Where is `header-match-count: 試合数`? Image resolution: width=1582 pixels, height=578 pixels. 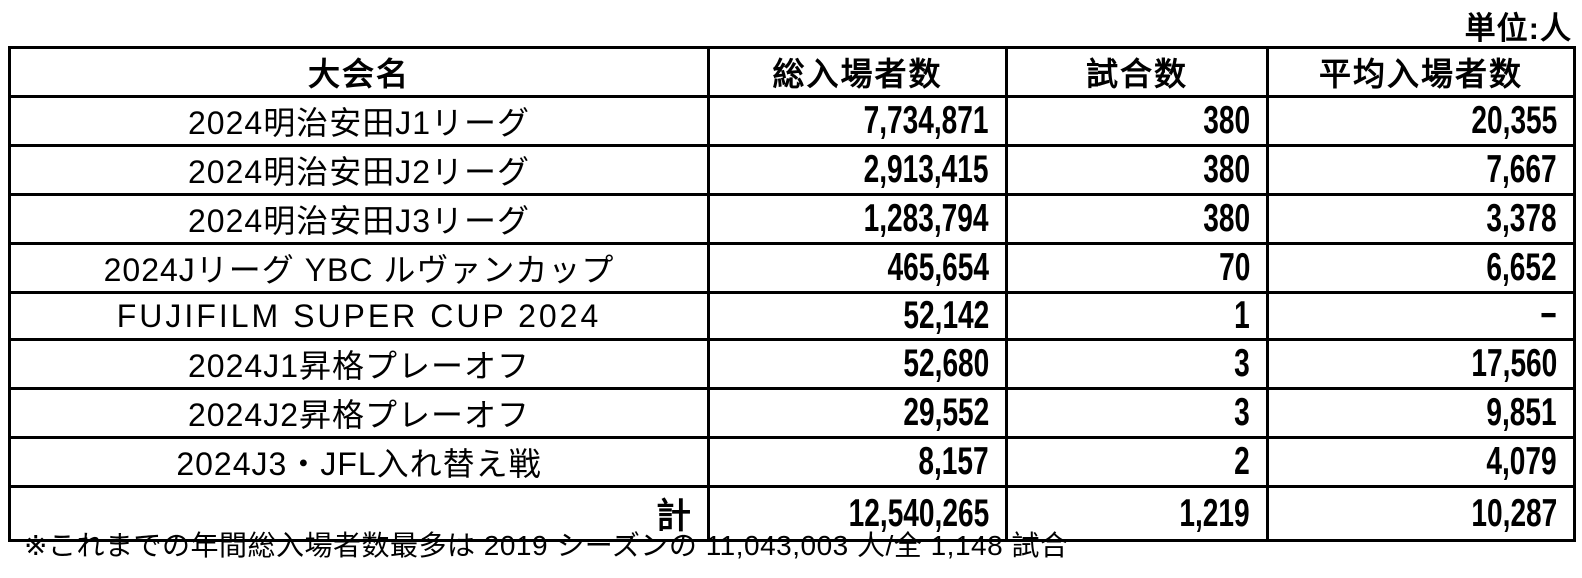 header-match-count: 試合数 is located at coordinates (1137, 72).